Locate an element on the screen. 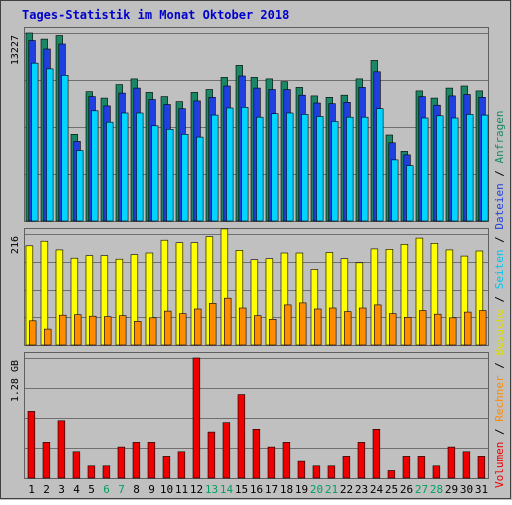 This screenshot has height=505, width=512. x-tick-label: 8 is located at coordinates (136, 489).